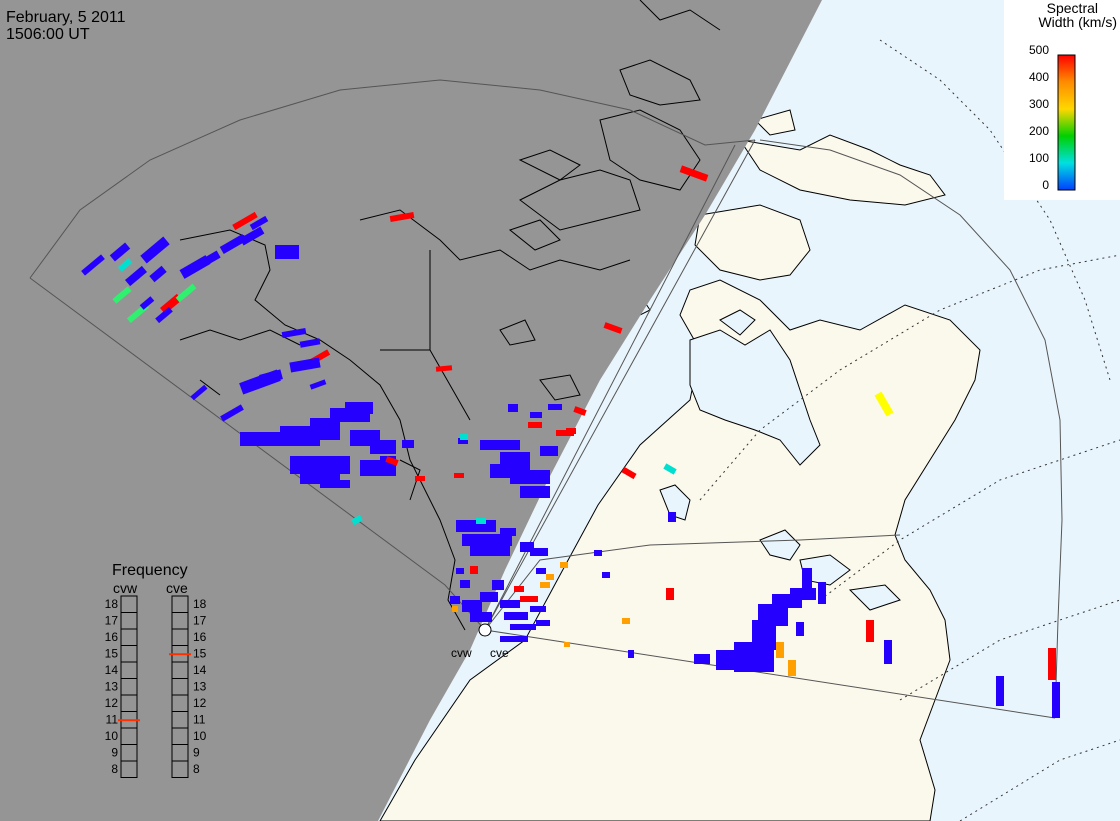 This screenshot has height=821, width=1120. I want to click on station-label-west: cvw, so click(461, 653).